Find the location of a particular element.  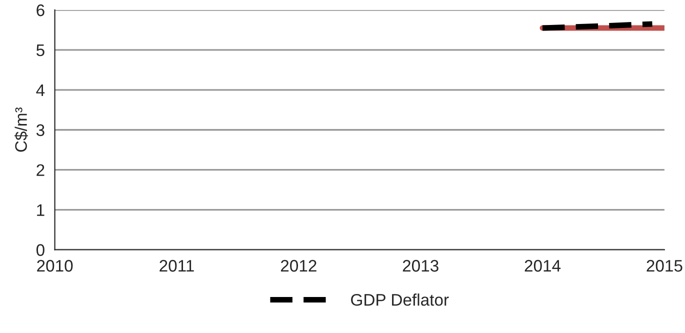

x-tick-label: 2013 is located at coordinates (420, 266).